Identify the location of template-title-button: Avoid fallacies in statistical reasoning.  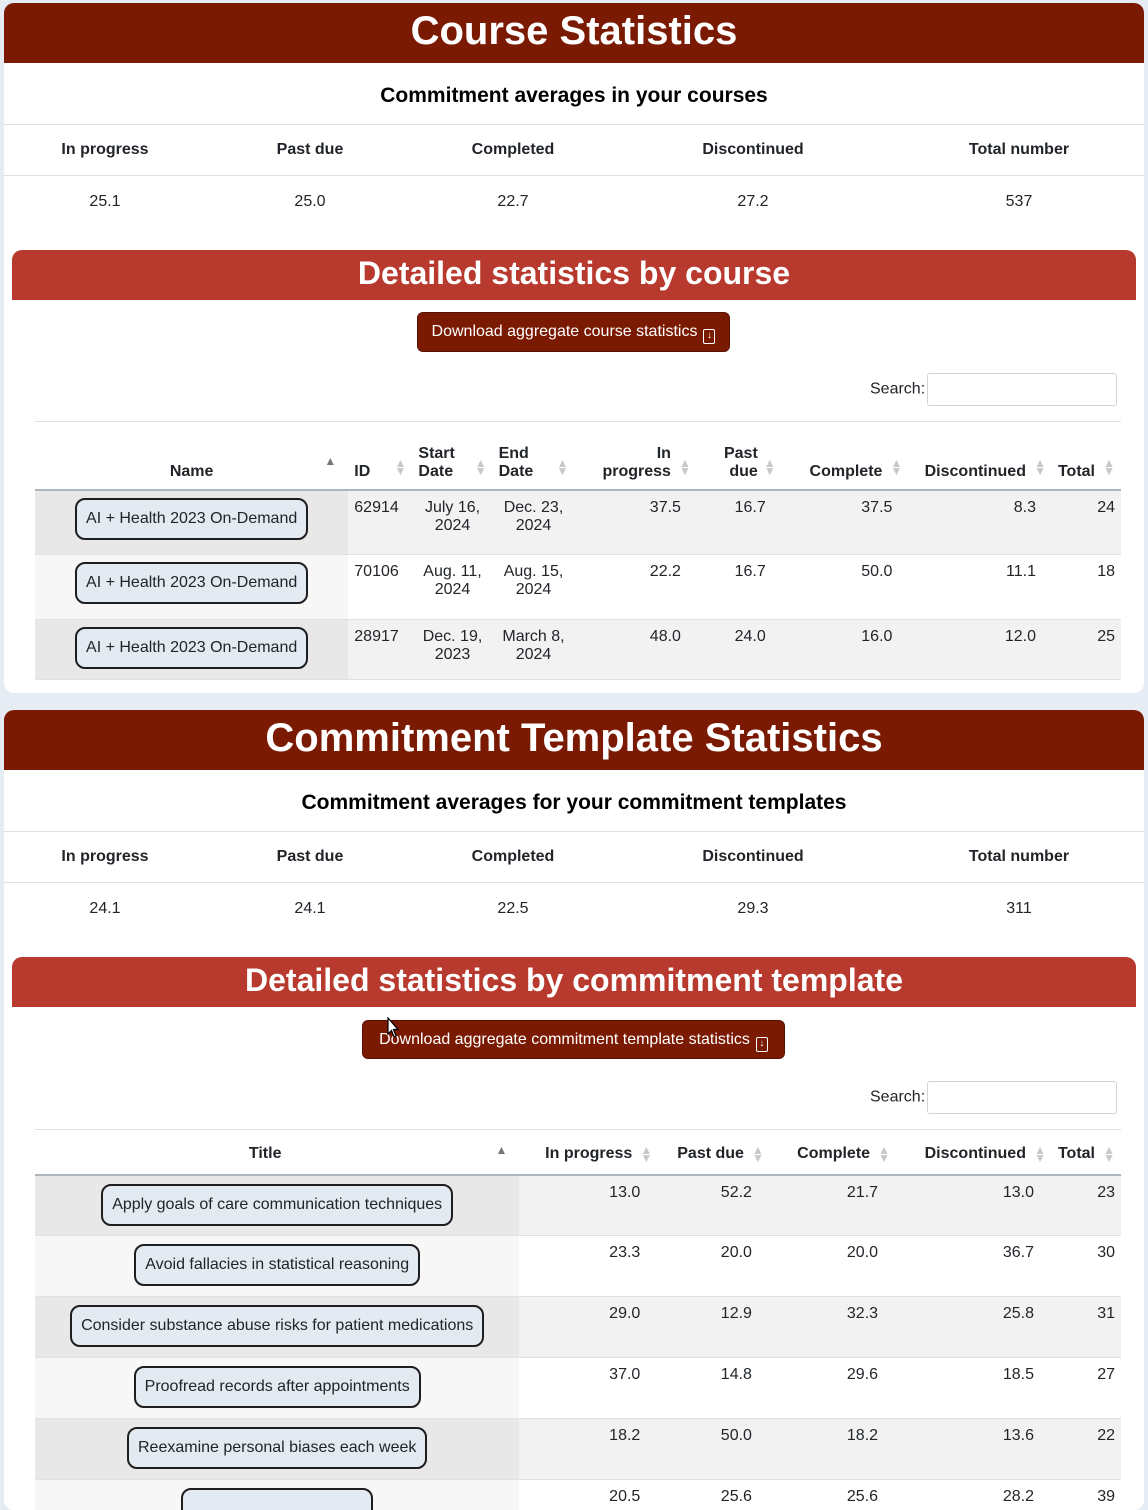
(277, 1265).